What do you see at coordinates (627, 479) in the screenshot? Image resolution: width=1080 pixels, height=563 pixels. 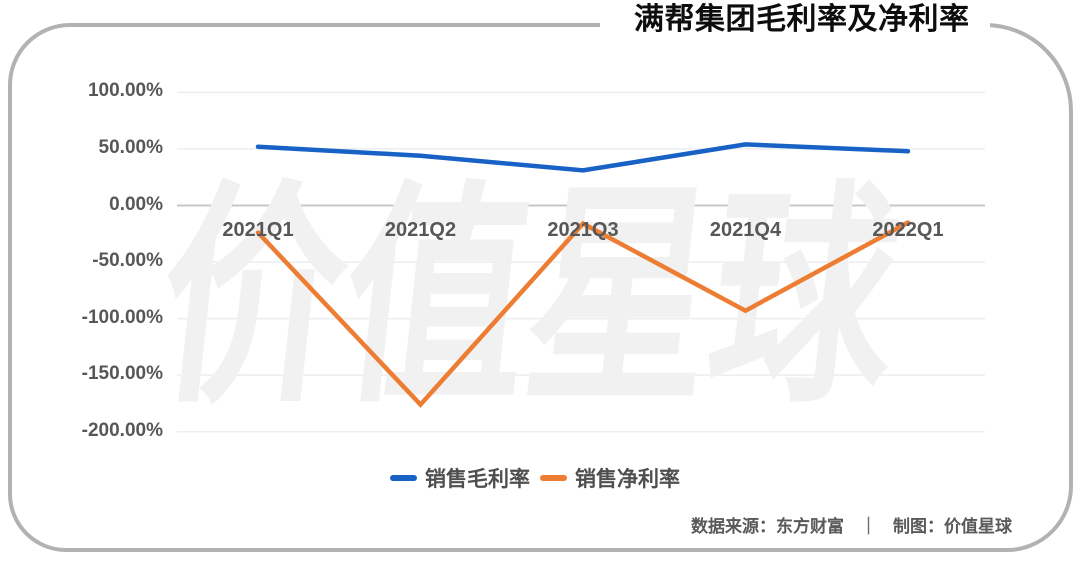 I see `legend-label-net-margin: 销售净利率` at bounding box center [627, 479].